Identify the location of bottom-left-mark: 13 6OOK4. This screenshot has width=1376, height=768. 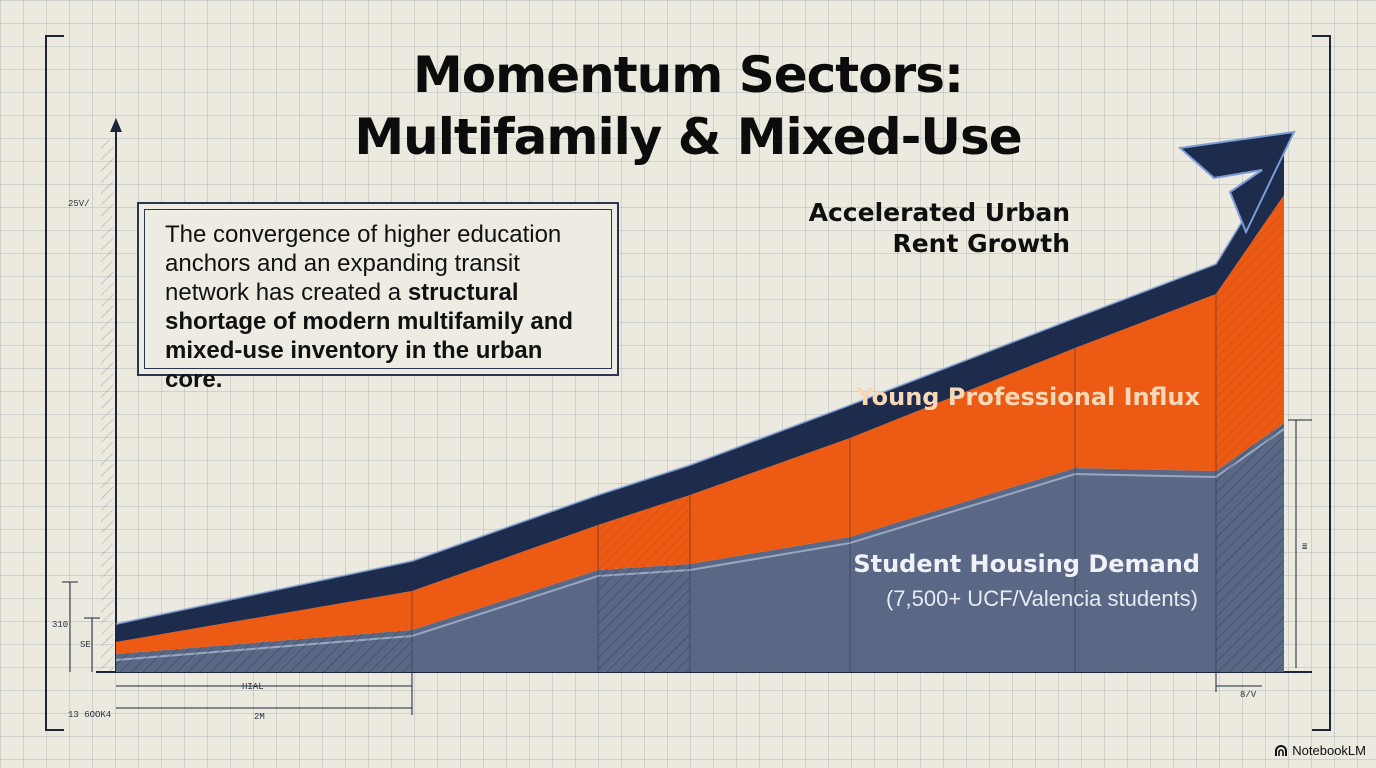
(90, 715).